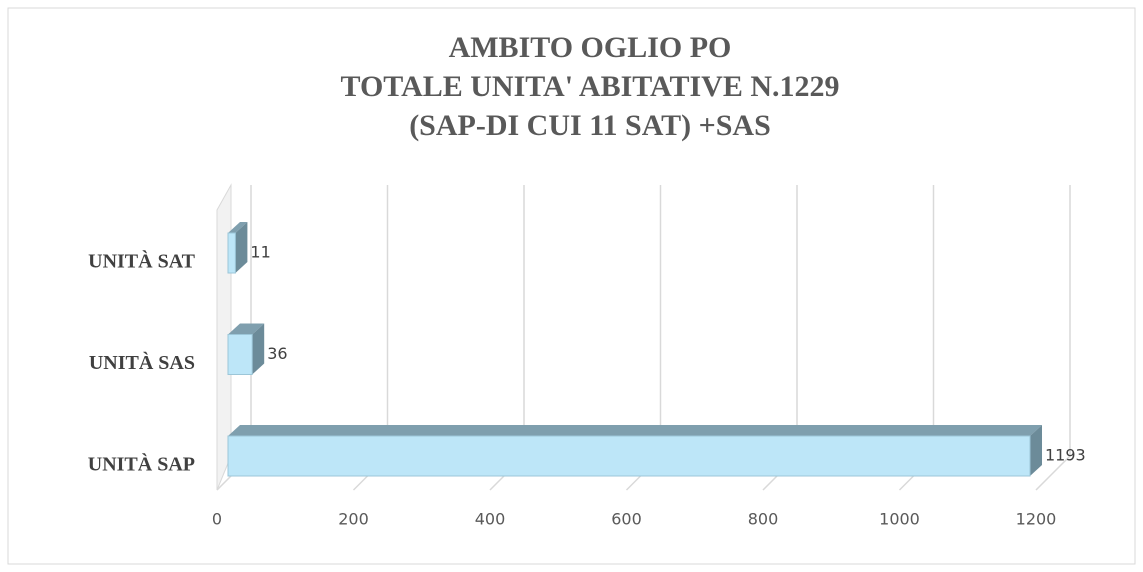  What do you see at coordinates (763, 519) in the screenshot?
I see `x-tick-label: 800` at bounding box center [763, 519].